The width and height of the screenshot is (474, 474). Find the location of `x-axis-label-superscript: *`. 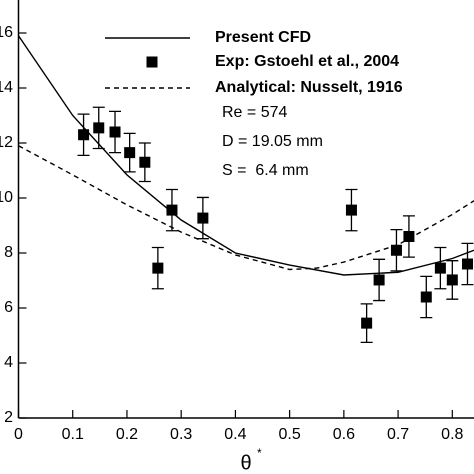

x-axis-label-superscript: * is located at coordinates (259, 453).